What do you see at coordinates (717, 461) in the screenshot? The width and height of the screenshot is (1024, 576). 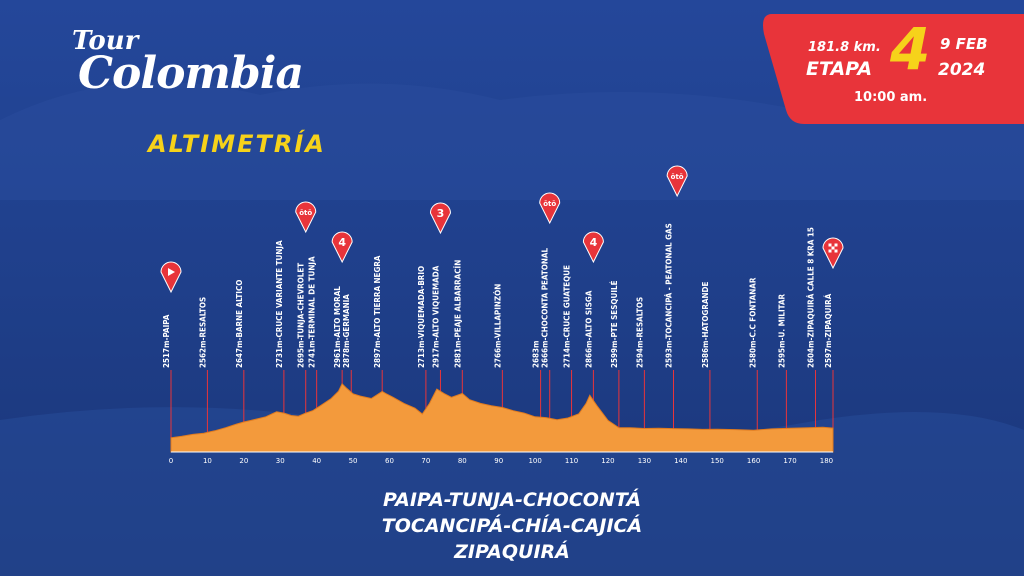 I see `x-tick-label: 150` at bounding box center [717, 461].